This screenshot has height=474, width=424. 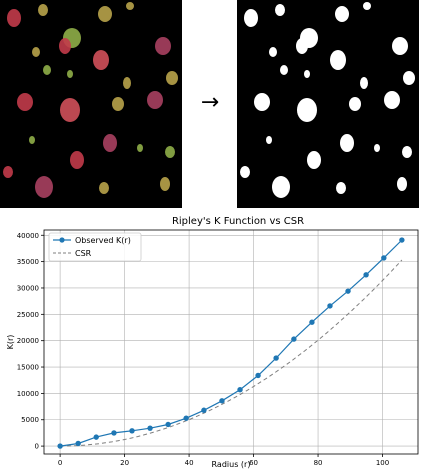 What do you see at coordinates (189, 463) in the screenshot?
I see `x-tick-label: 40` at bounding box center [189, 463].